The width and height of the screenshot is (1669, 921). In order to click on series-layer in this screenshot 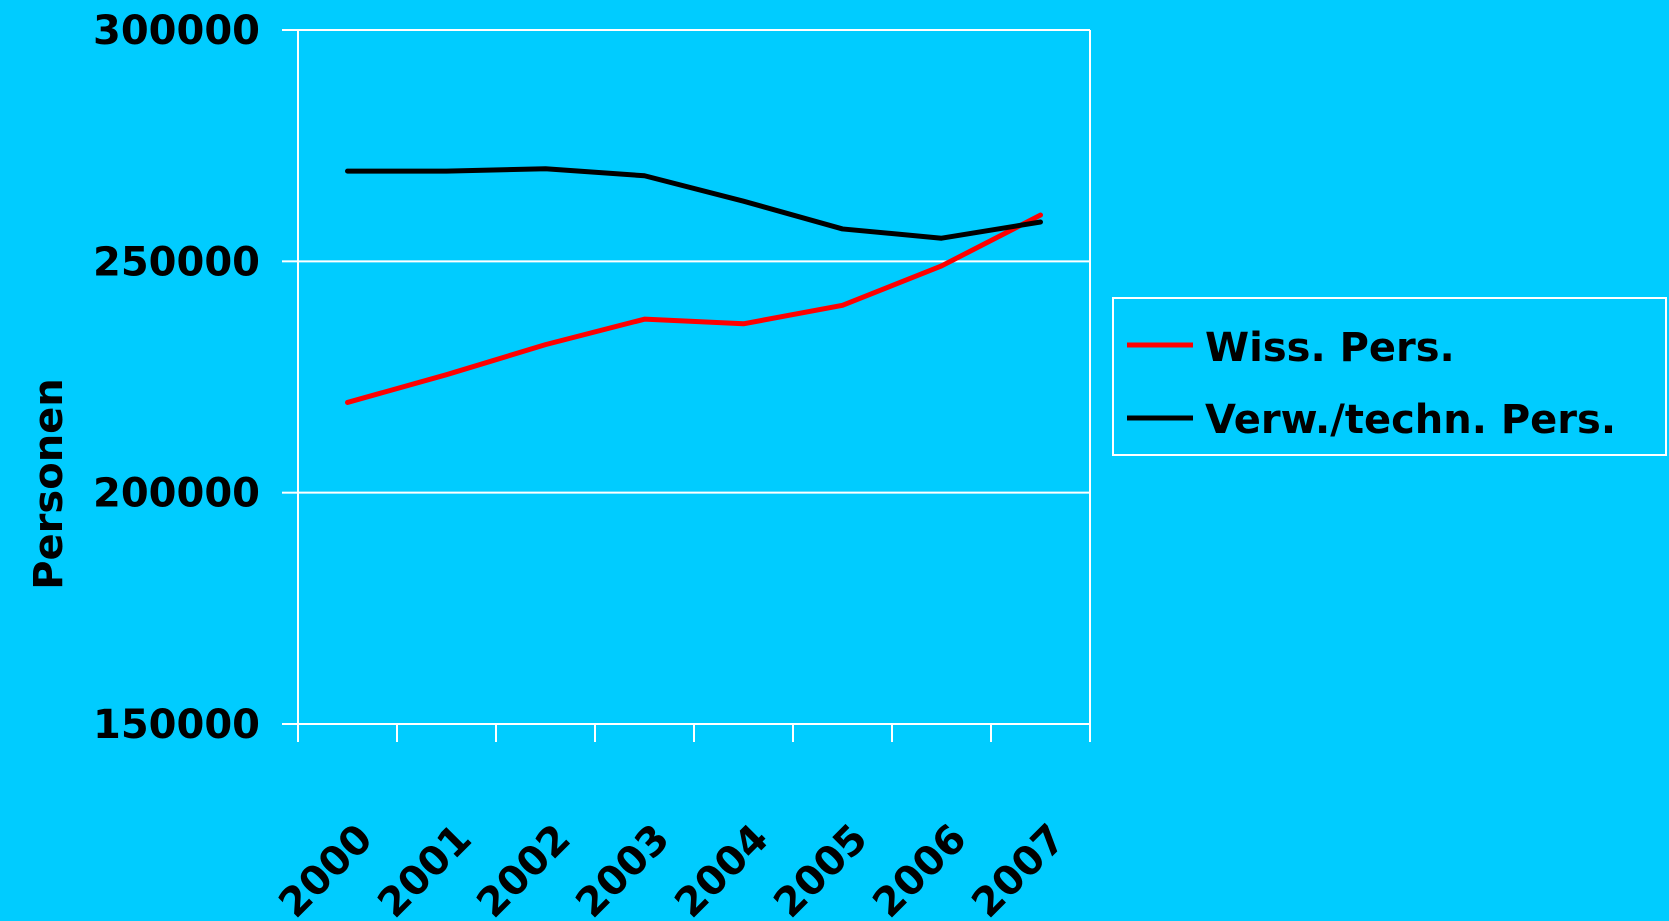, I will do `click(694, 285)`.